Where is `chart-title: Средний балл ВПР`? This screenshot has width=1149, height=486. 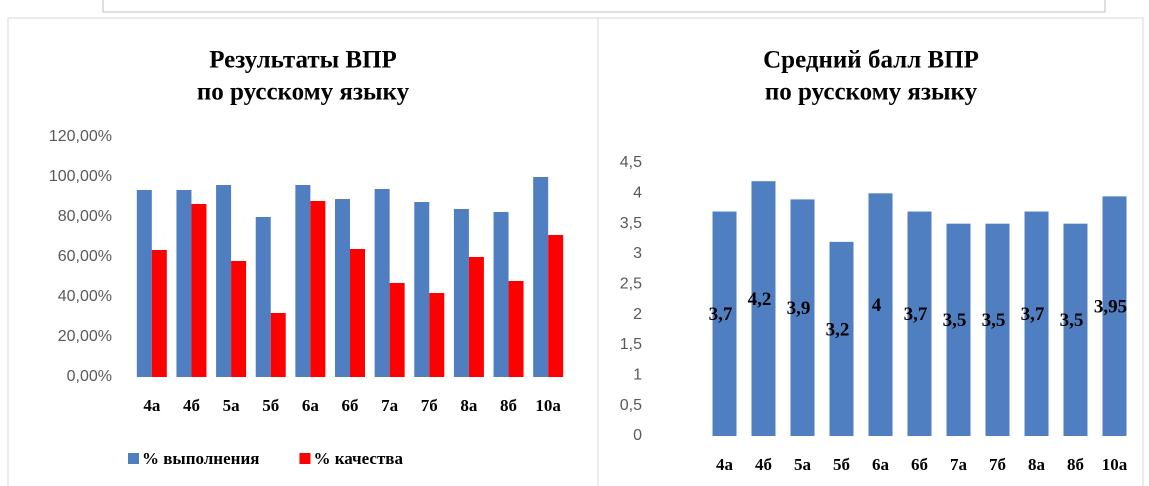 chart-title: Средний балл ВПР is located at coordinates (871, 60).